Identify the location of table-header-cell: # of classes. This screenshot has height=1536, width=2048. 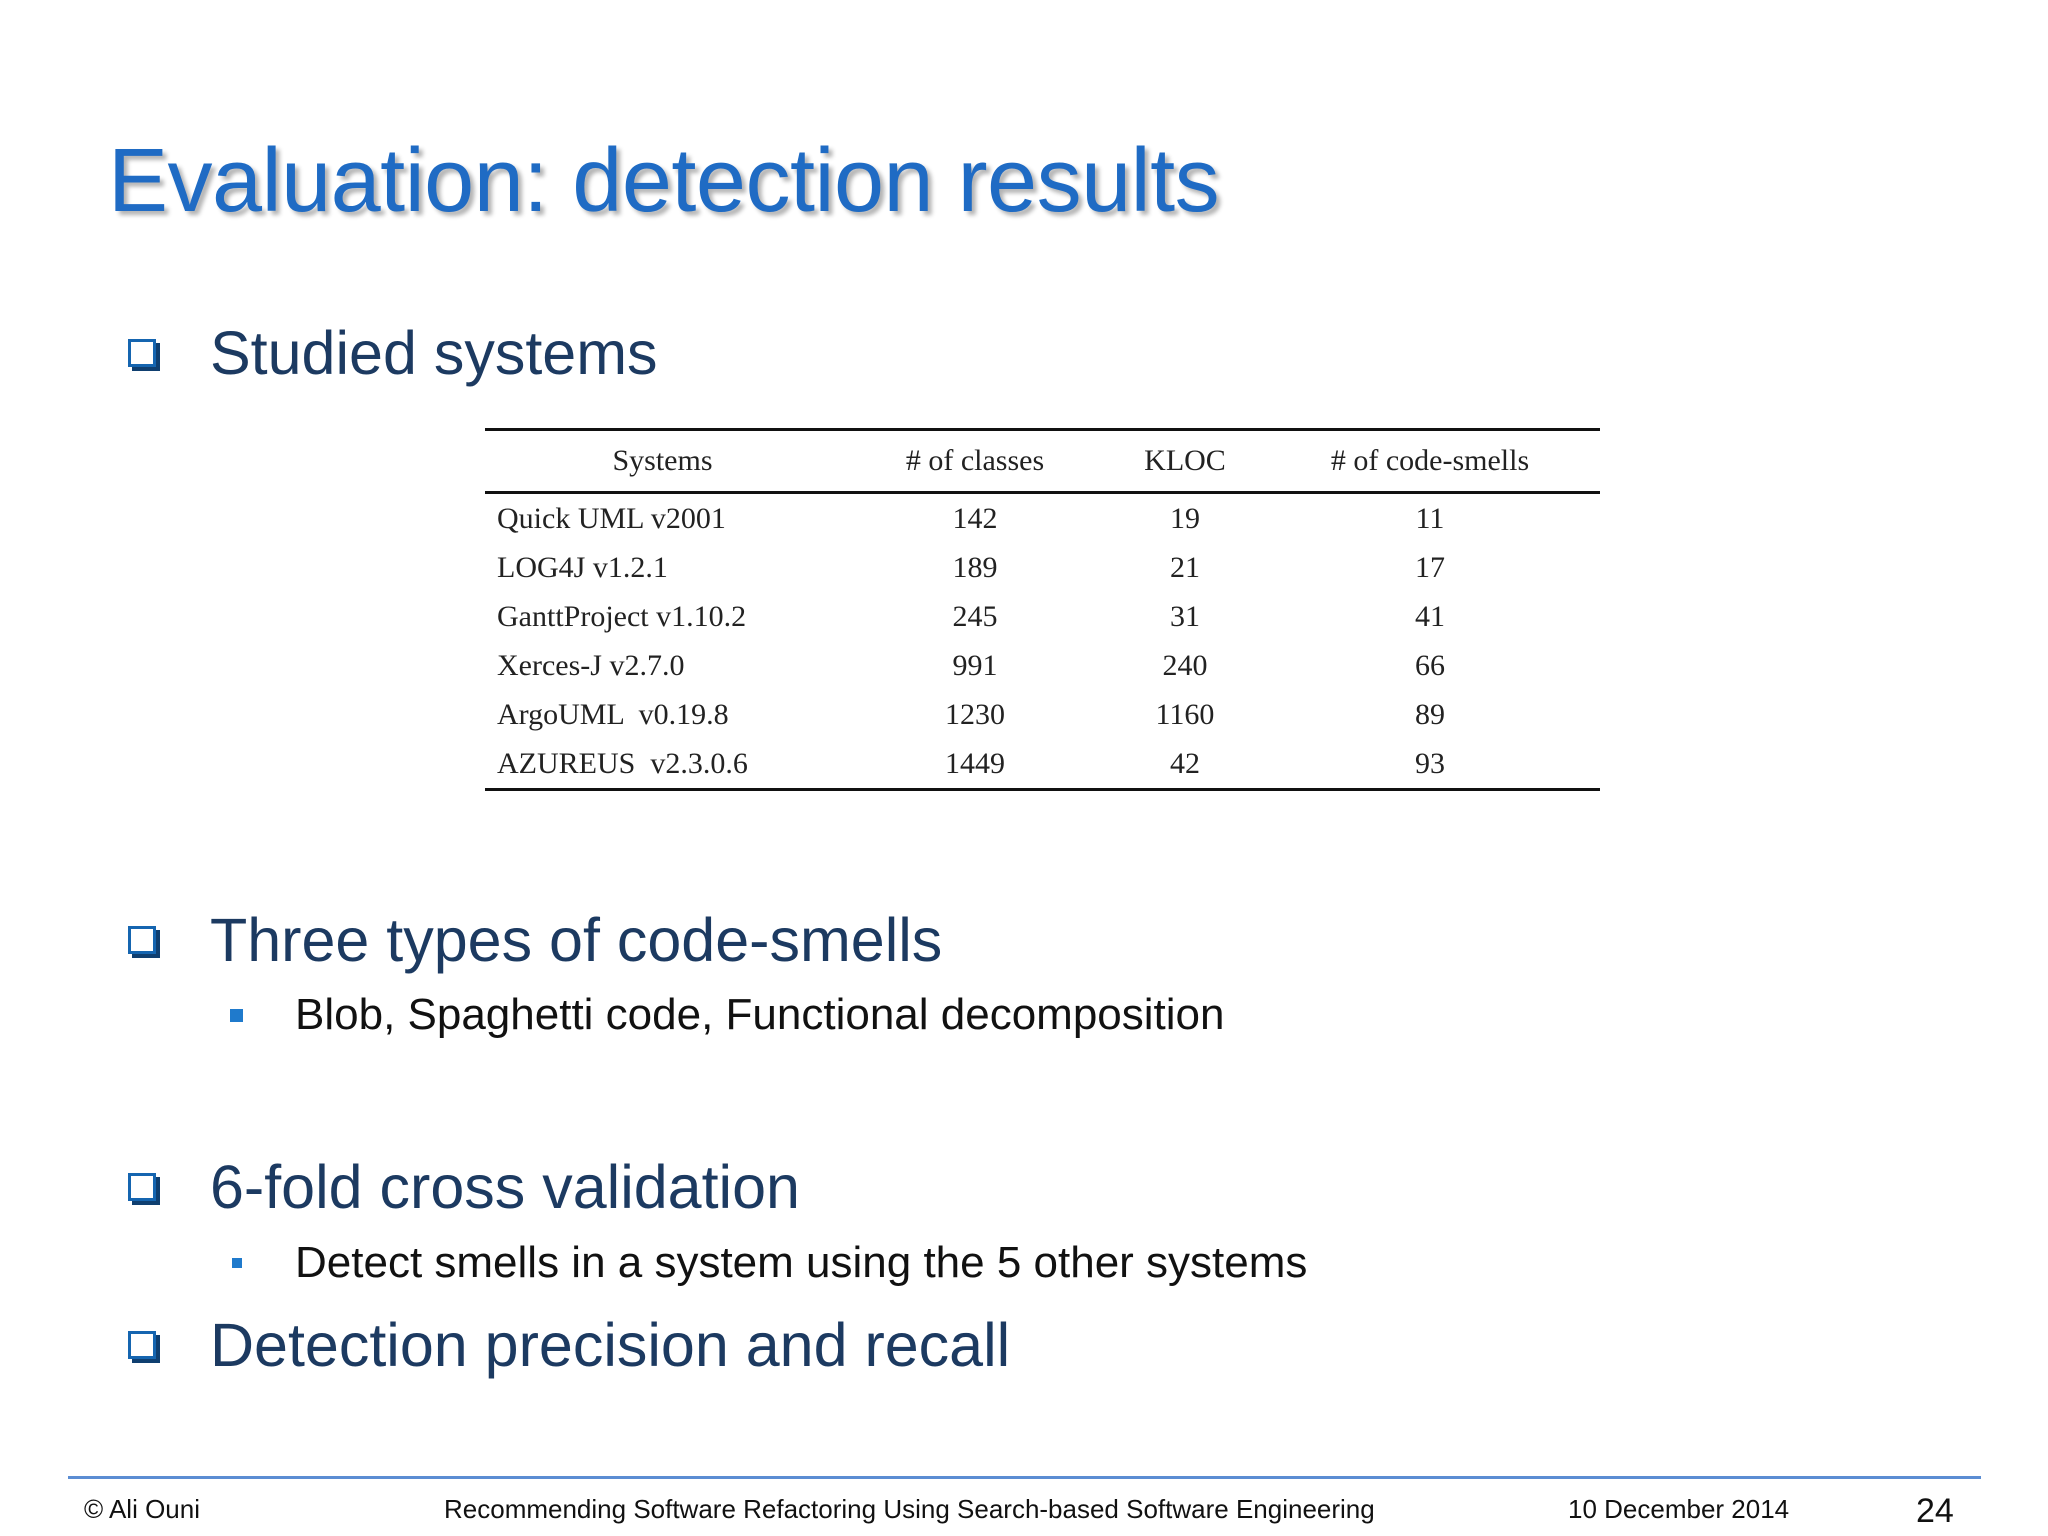
(975, 461).